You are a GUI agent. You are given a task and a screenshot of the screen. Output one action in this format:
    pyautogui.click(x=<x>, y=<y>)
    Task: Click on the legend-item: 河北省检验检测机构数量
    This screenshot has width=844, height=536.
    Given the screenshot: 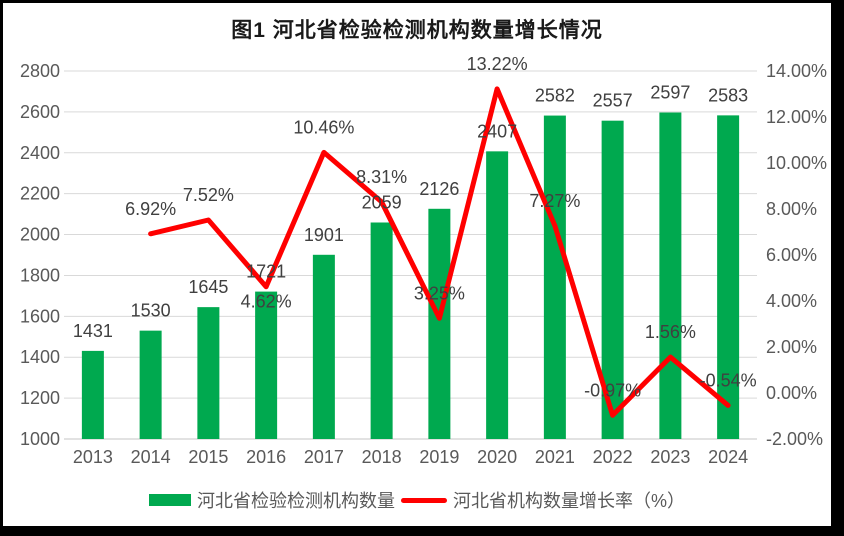 What is the action you would take?
    pyautogui.click(x=271, y=500)
    